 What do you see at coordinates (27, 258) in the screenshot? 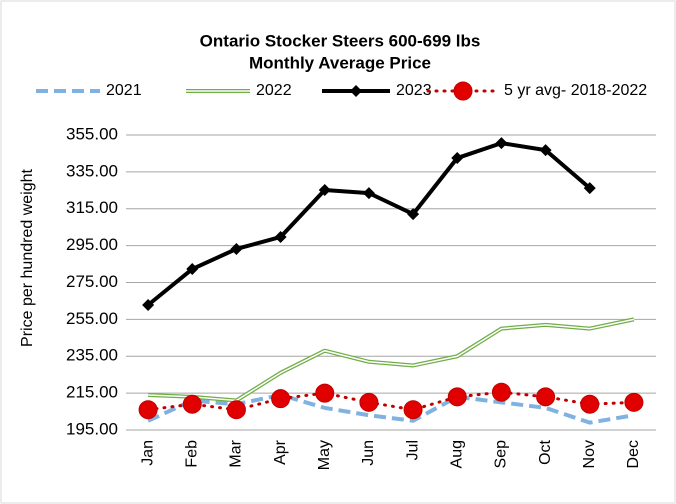
I see `y-axis-label: Price per hundred weight` at bounding box center [27, 258].